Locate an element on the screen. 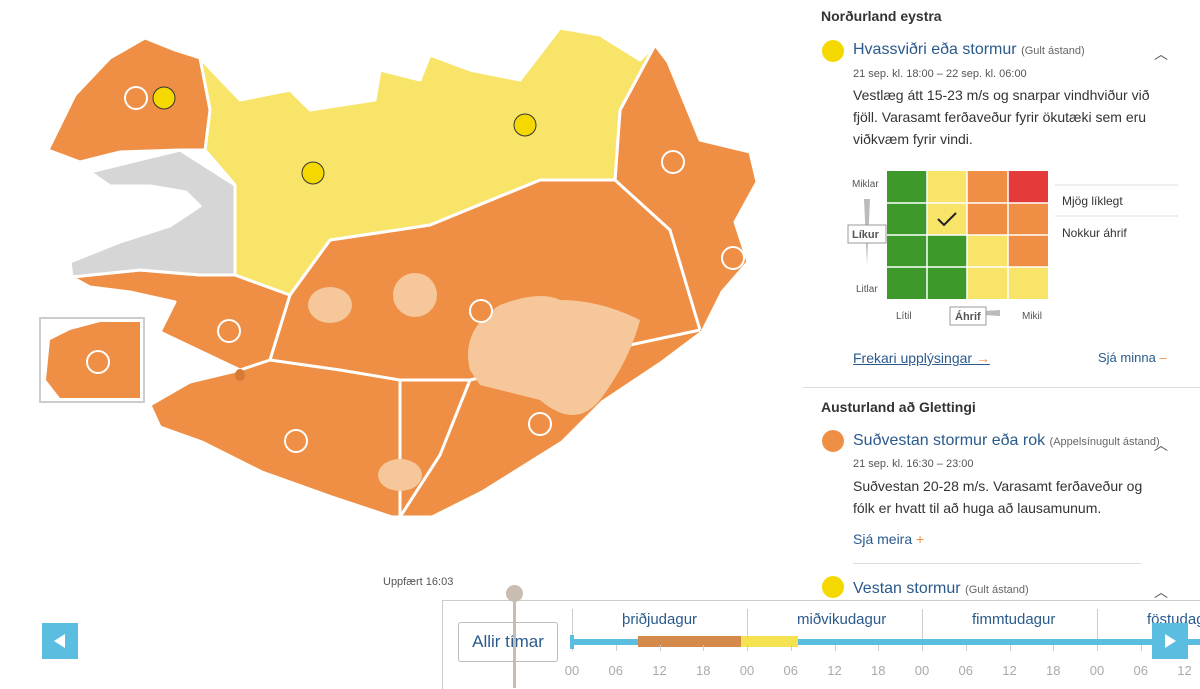  warning-title: Hvassviðri eða stormur (Gult ástand) is located at coordinates (969, 50).